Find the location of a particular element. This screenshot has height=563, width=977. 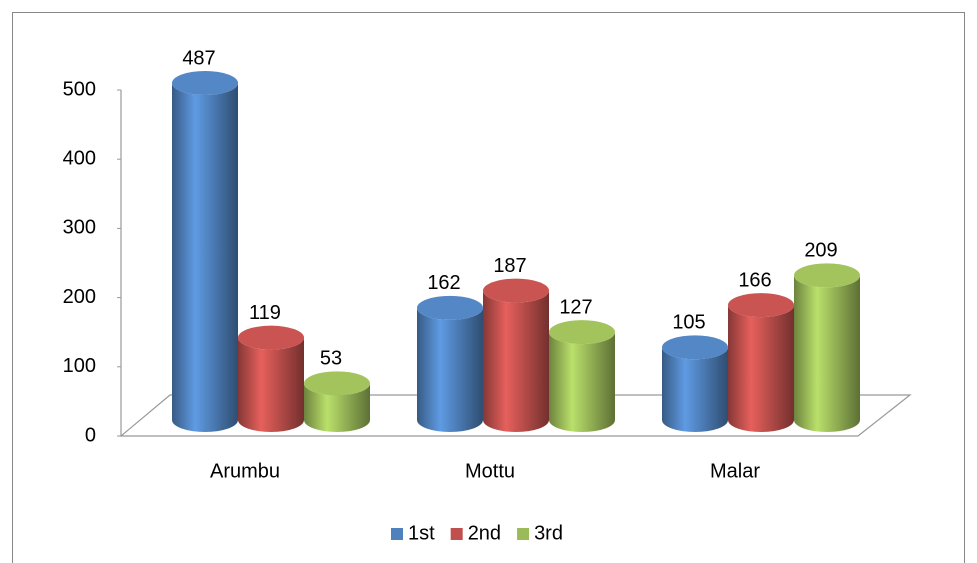

y-tick-label: 200 is located at coordinates (79, 297).